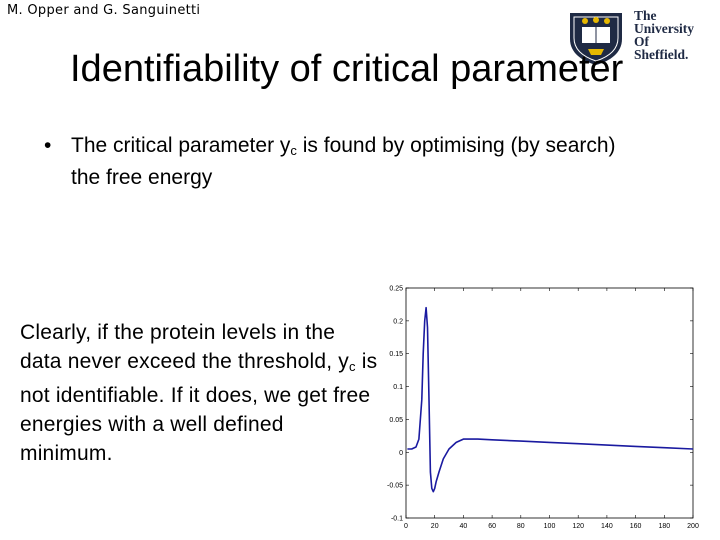 This screenshot has width=720, height=540. Describe the element at coordinates (664, 526) in the screenshot. I see `x-tick-label: 180` at that location.